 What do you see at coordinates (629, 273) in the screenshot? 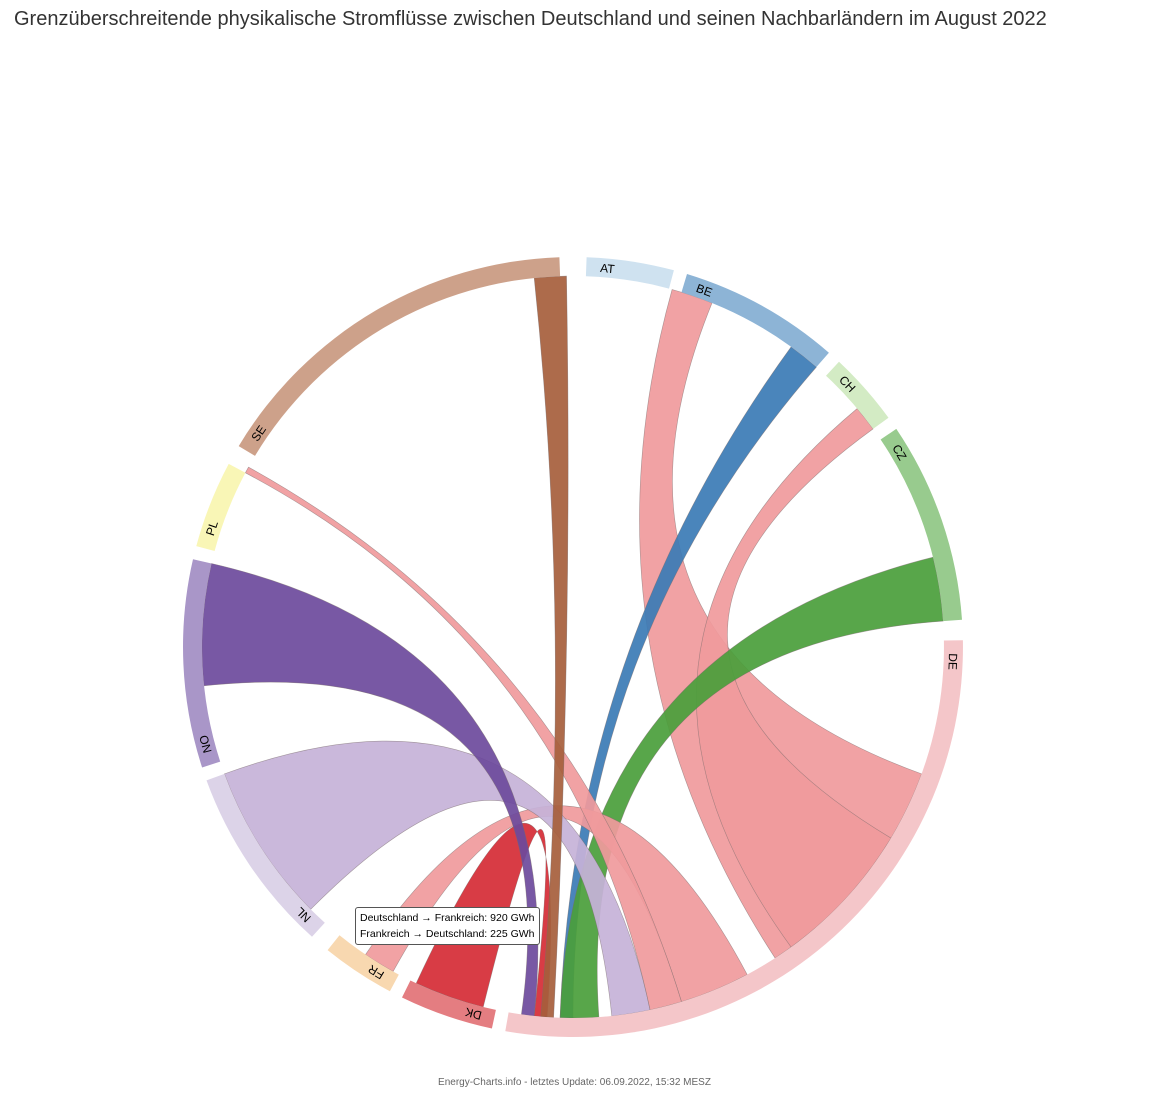
I see `group-arc-at` at bounding box center [629, 273].